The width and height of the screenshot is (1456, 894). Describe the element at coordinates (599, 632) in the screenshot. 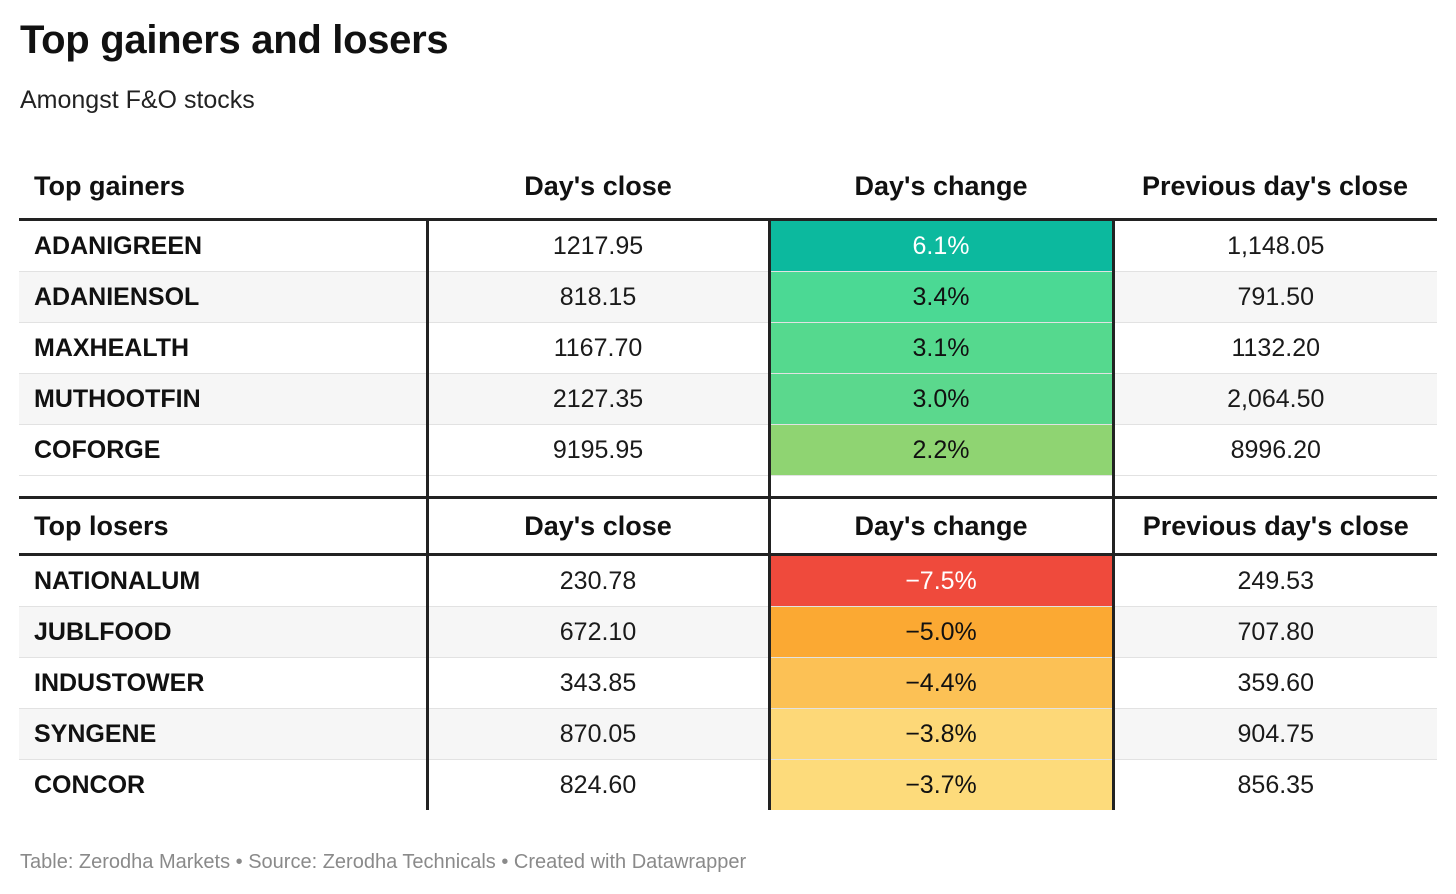

I see `days-close-cell: 672.10` at that location.